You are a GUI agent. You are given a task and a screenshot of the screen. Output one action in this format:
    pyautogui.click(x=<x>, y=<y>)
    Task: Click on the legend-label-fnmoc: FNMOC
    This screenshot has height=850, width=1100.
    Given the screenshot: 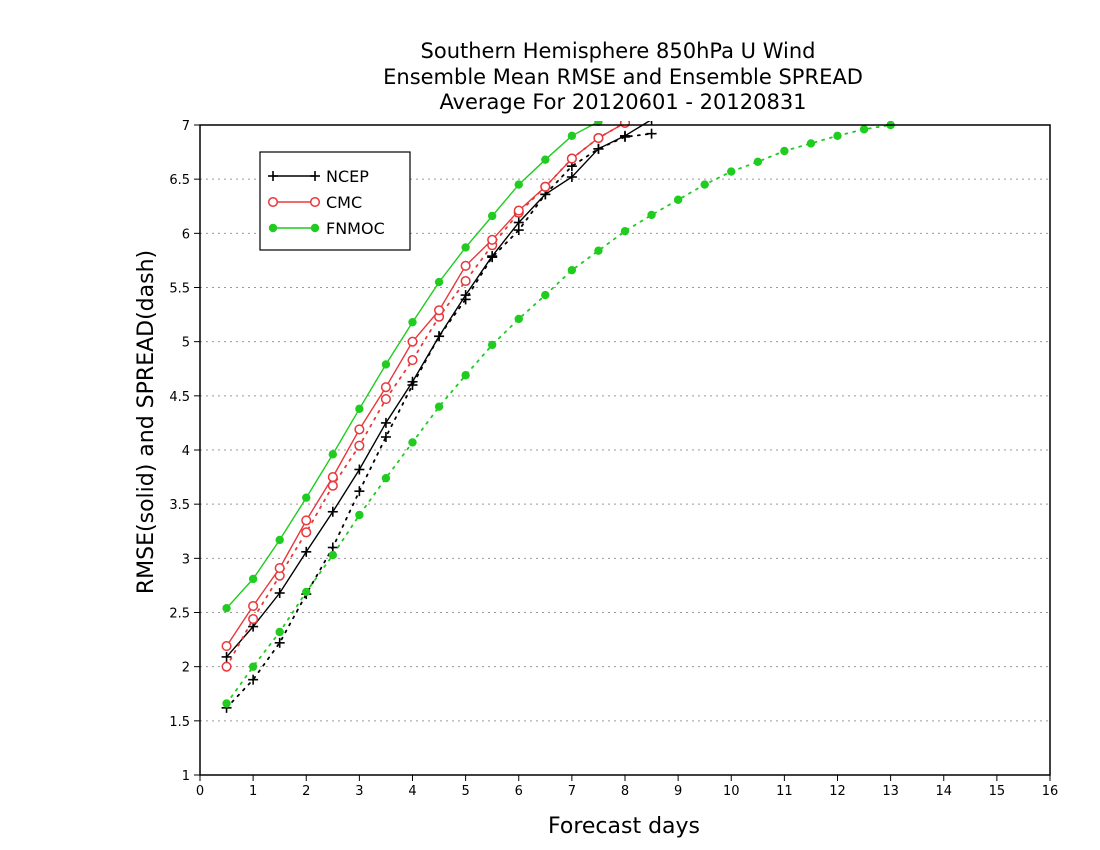 What is the action you would take?
    pyautogui.click(x=355, y=228)
    